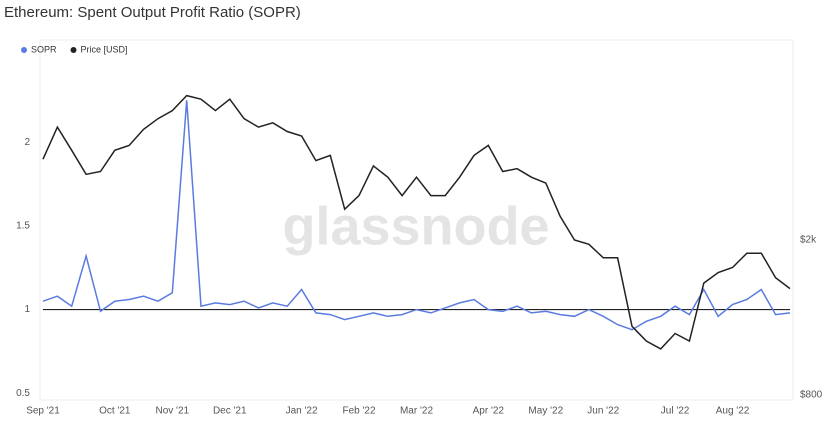 The height and width of the screenshot is (427, 835). Describe the element at coordinates (27, 142) in the screenshot. I see `y-tick-label: 2` at that location.